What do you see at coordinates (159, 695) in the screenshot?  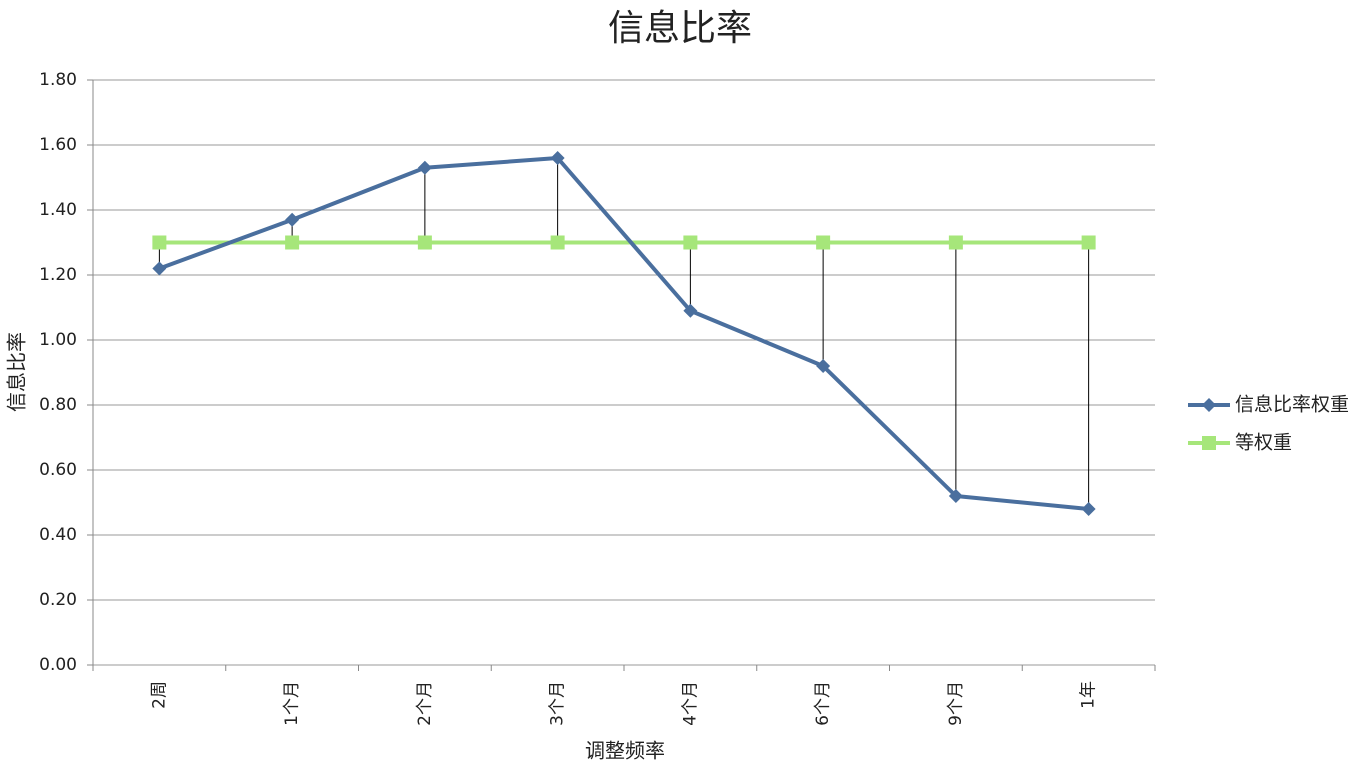 I see `x-tick-label: 2周` at bounding box center [159, 695].